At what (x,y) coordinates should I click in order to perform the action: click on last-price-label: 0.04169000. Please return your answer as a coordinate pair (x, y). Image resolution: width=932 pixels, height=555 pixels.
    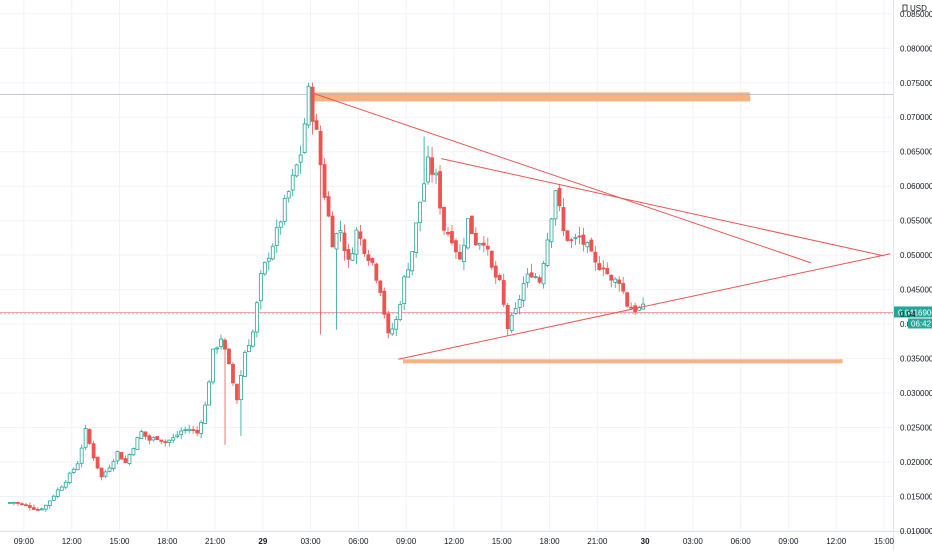
    Looking at the image, I should click on (915, 312).